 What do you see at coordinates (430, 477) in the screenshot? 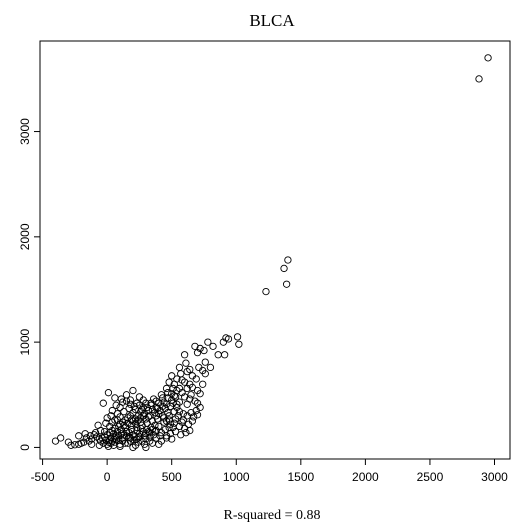
I see `x-tick-label: 2500` at bounding box center [430, 477].